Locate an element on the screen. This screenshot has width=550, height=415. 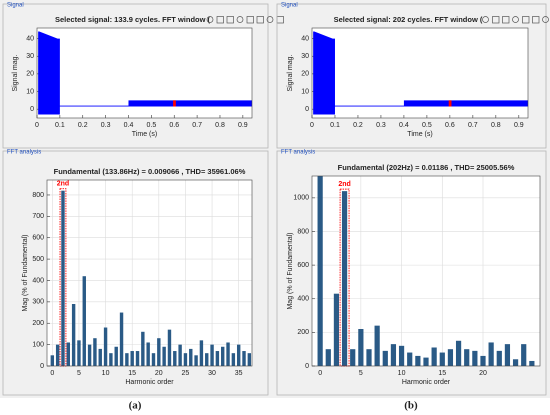
group-title: FFT analysis is located at coordinates (24, 153).